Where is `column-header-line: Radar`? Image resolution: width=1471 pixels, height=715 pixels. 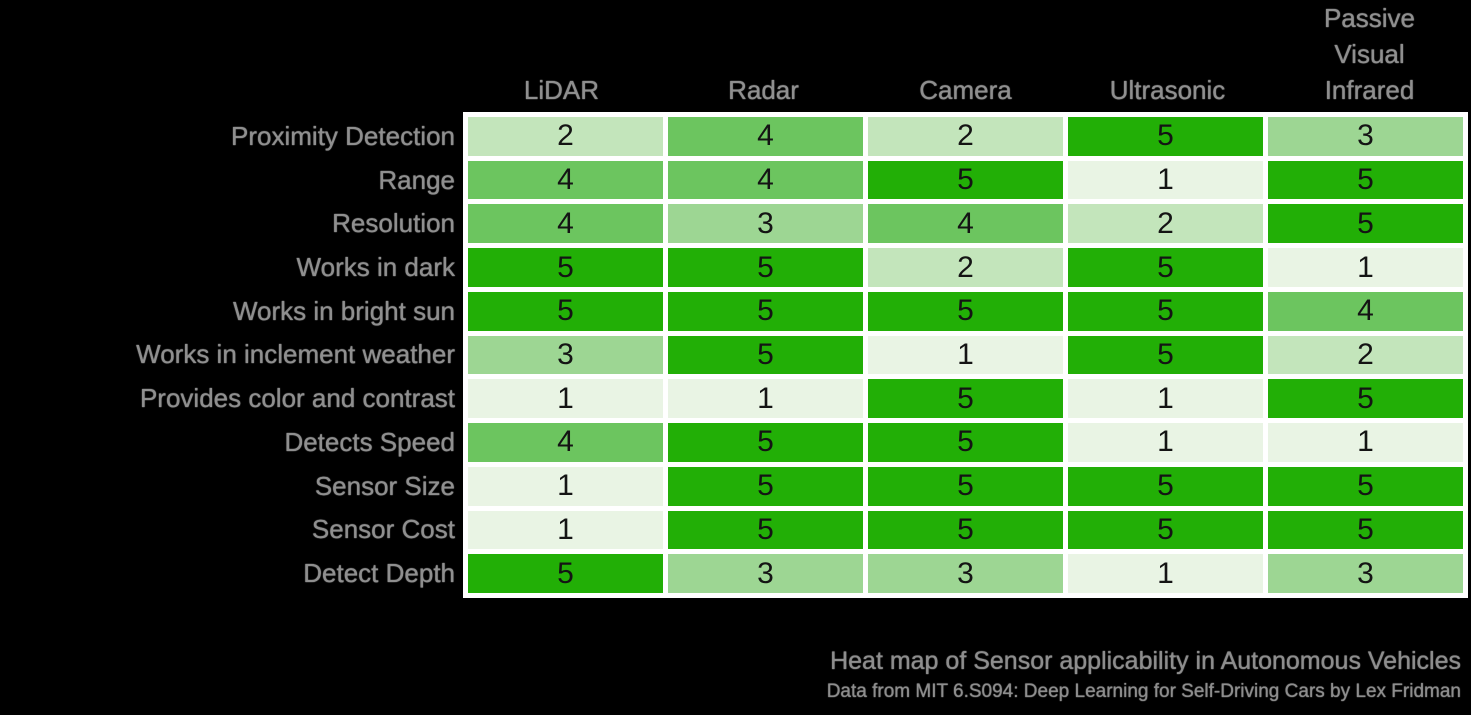 column-header-line: Radar is located at coordinates (763, 90).